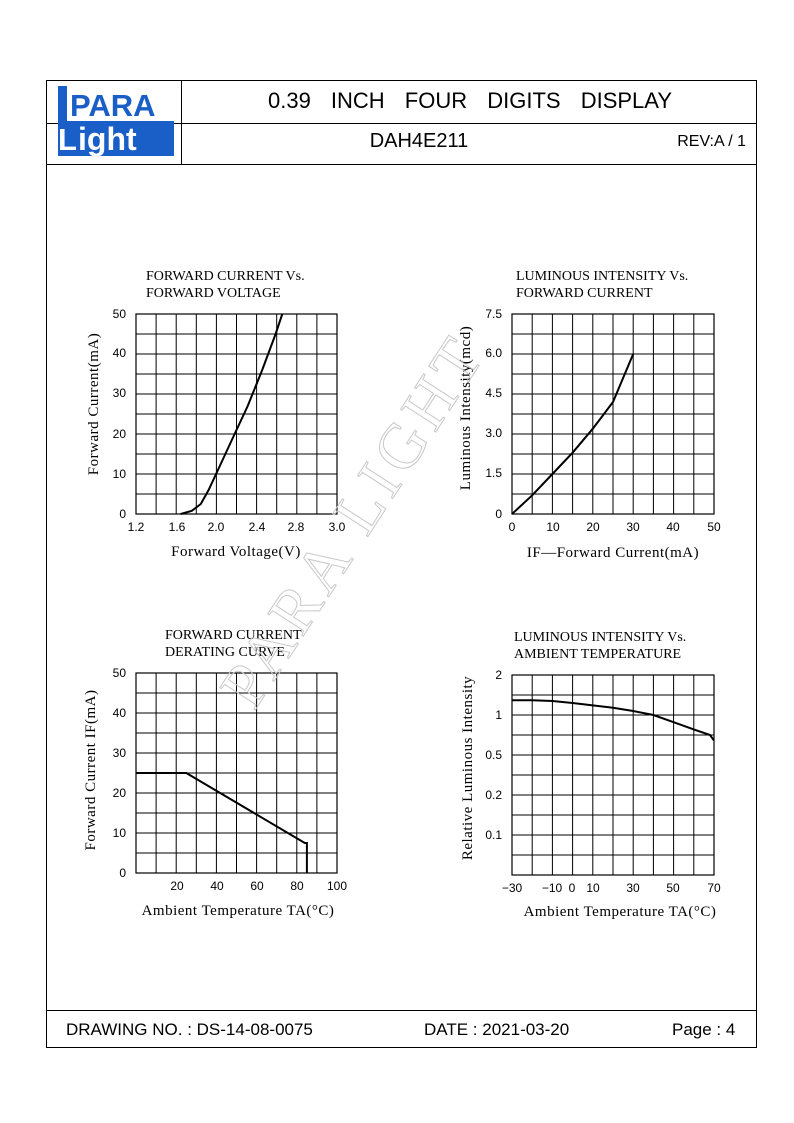 Image resolution: width=794 pixels, height=1123 pixels. Describe the element at coordinates (493, 755) in the screenshot. I see `y-tick-label: 0.5` at that location.